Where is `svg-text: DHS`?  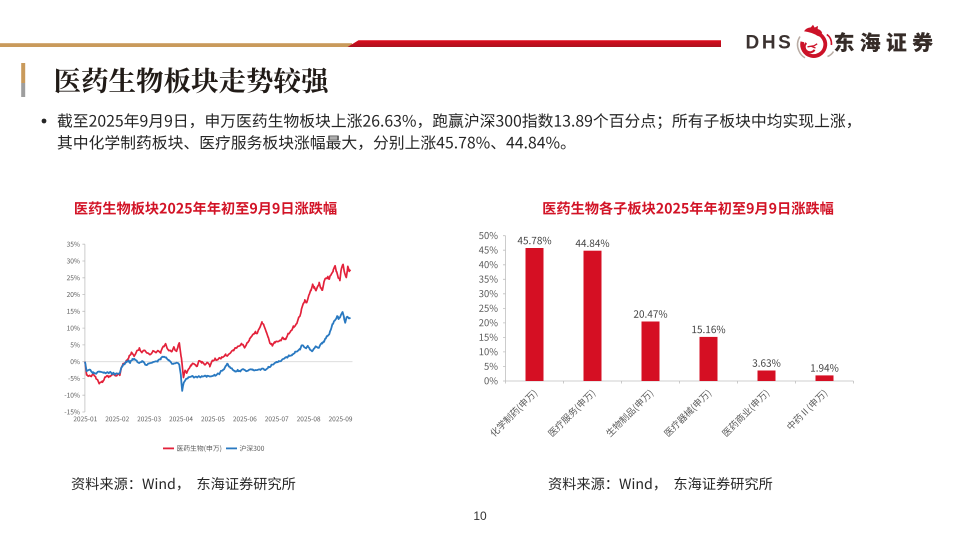
svg-text: DHS is located at coordinates (770, 43).